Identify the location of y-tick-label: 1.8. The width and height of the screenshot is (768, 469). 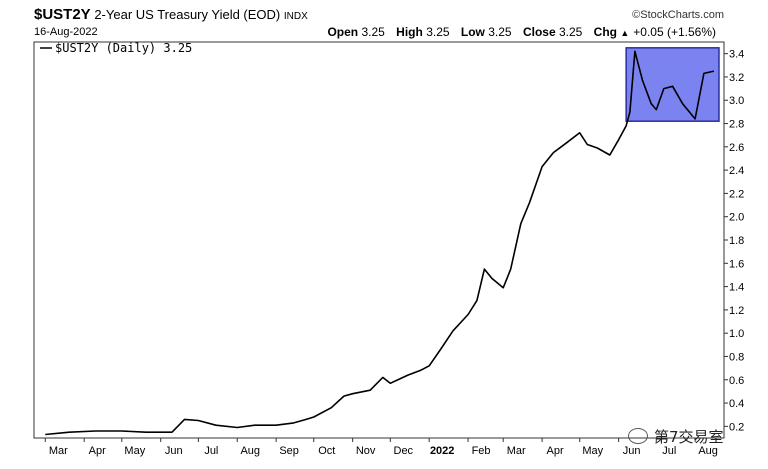
(736, 241).